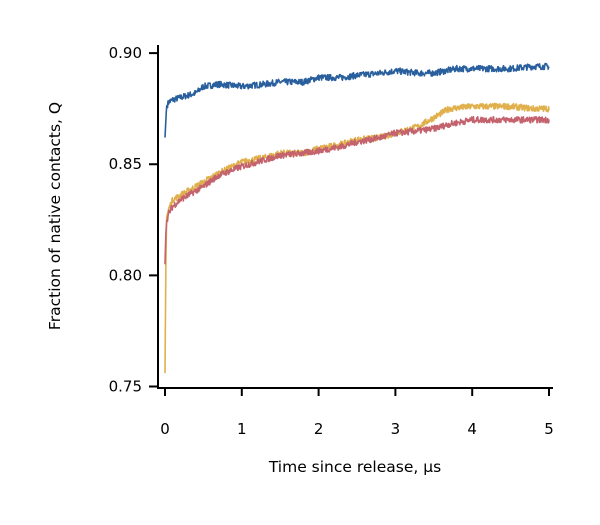  Describe the element at coordinates (396, 429) in the screenshot. I see `x-tick-label-3: 3` at that location.